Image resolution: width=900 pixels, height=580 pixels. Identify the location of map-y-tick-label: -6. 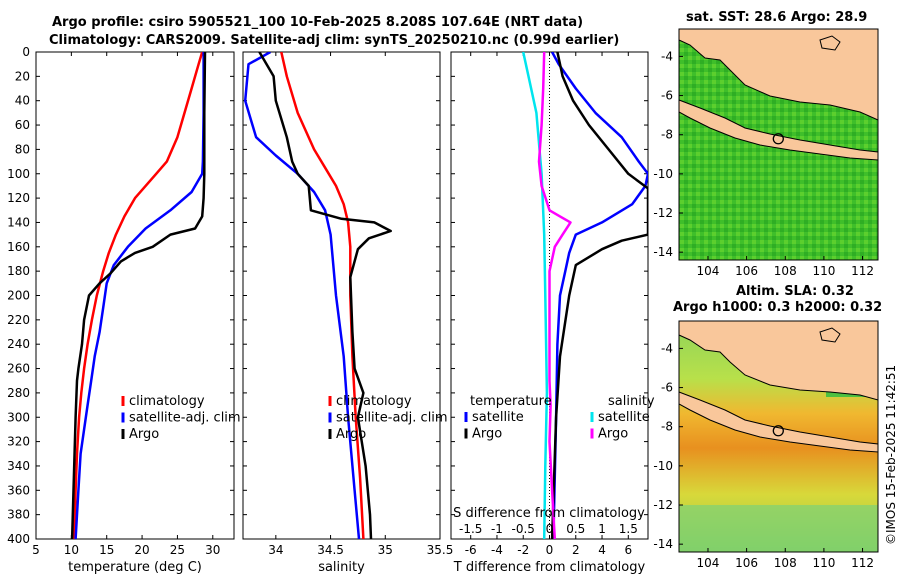
(667, 96).